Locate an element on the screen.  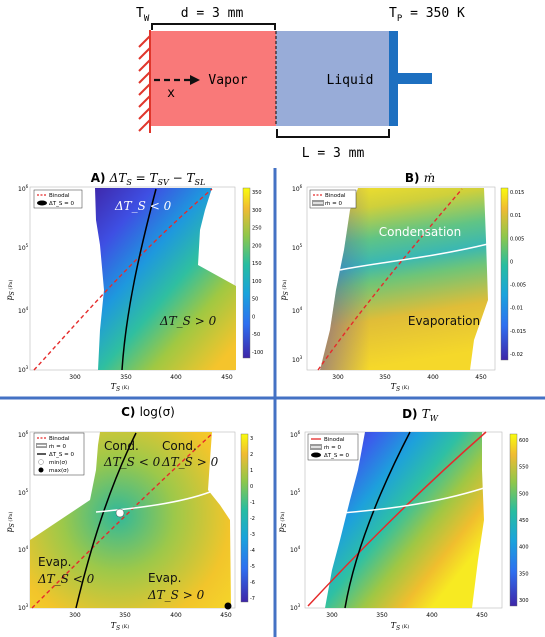
panel-a-title: A) ΔTS = TSV − TSL is located at coordinates (148, 179).